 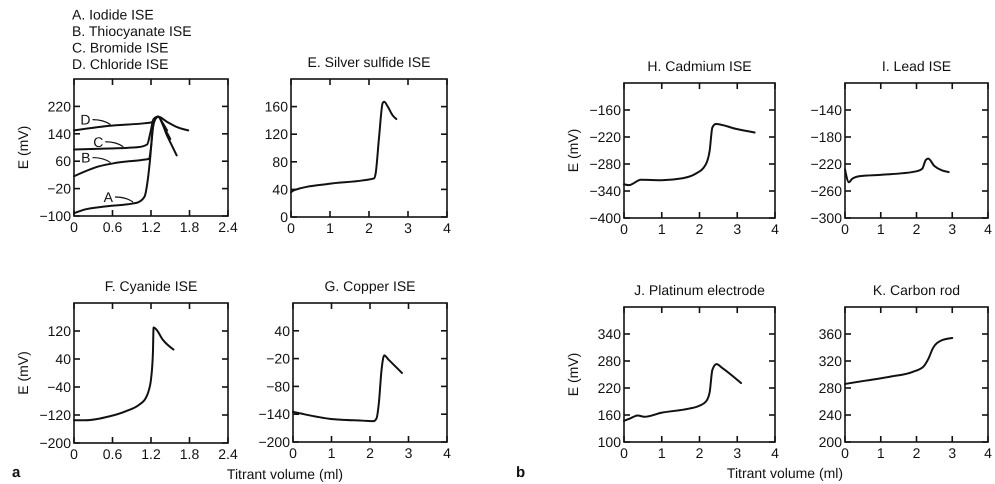 I want to click on chart-title: F. Cyanide ISE, so click(x=151, y=286).